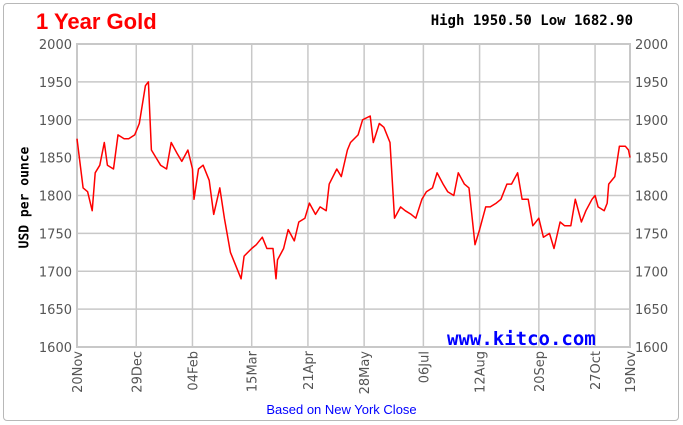 The image size is (683, 425). What do you see at coordinates (651, 121) in the screenshot?
I see `y-tick-label-right: 1900` at bounding box center [651, 121].